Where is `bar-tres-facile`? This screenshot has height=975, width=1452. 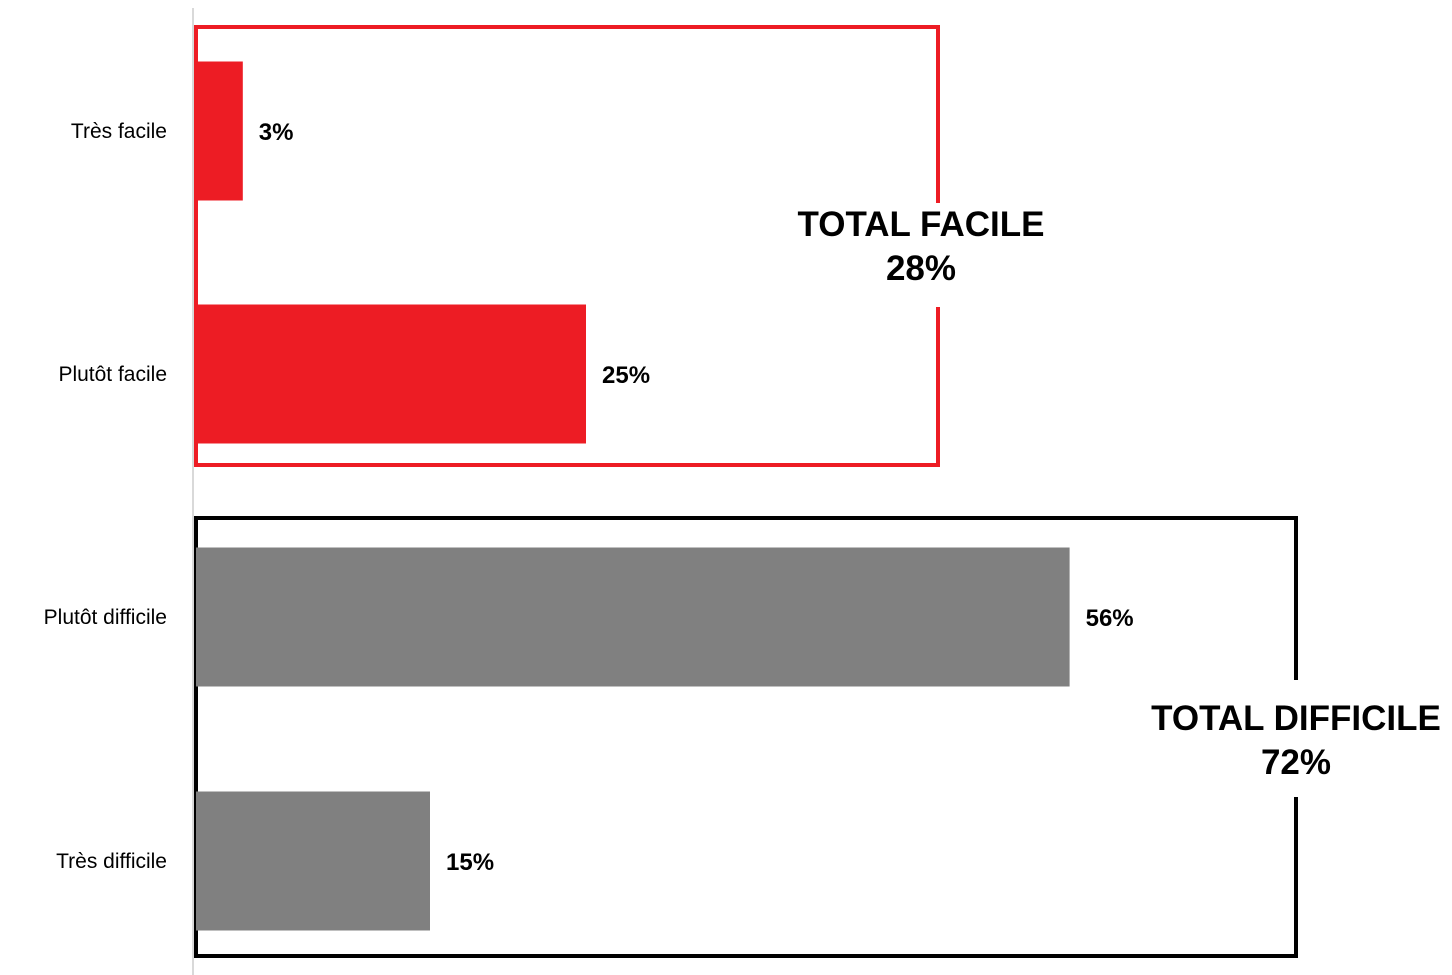
bar-tres-facile is located at coordinates (219, 131).